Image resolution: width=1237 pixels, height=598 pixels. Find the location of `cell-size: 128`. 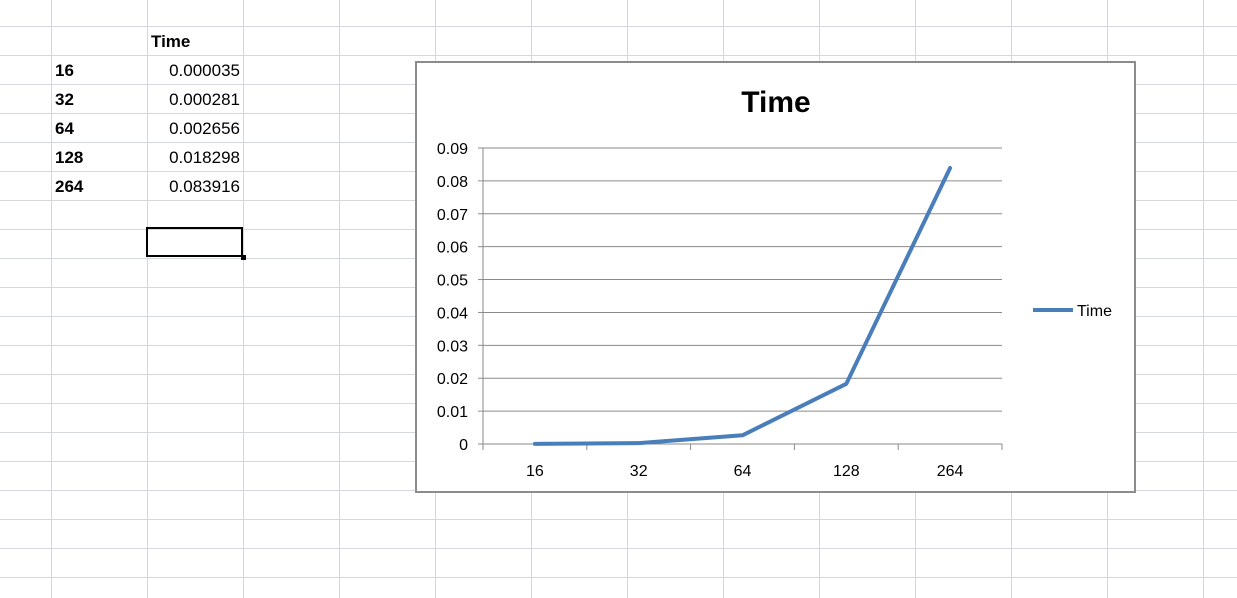

cell-size: 128 is located at coordinates (69, 157).